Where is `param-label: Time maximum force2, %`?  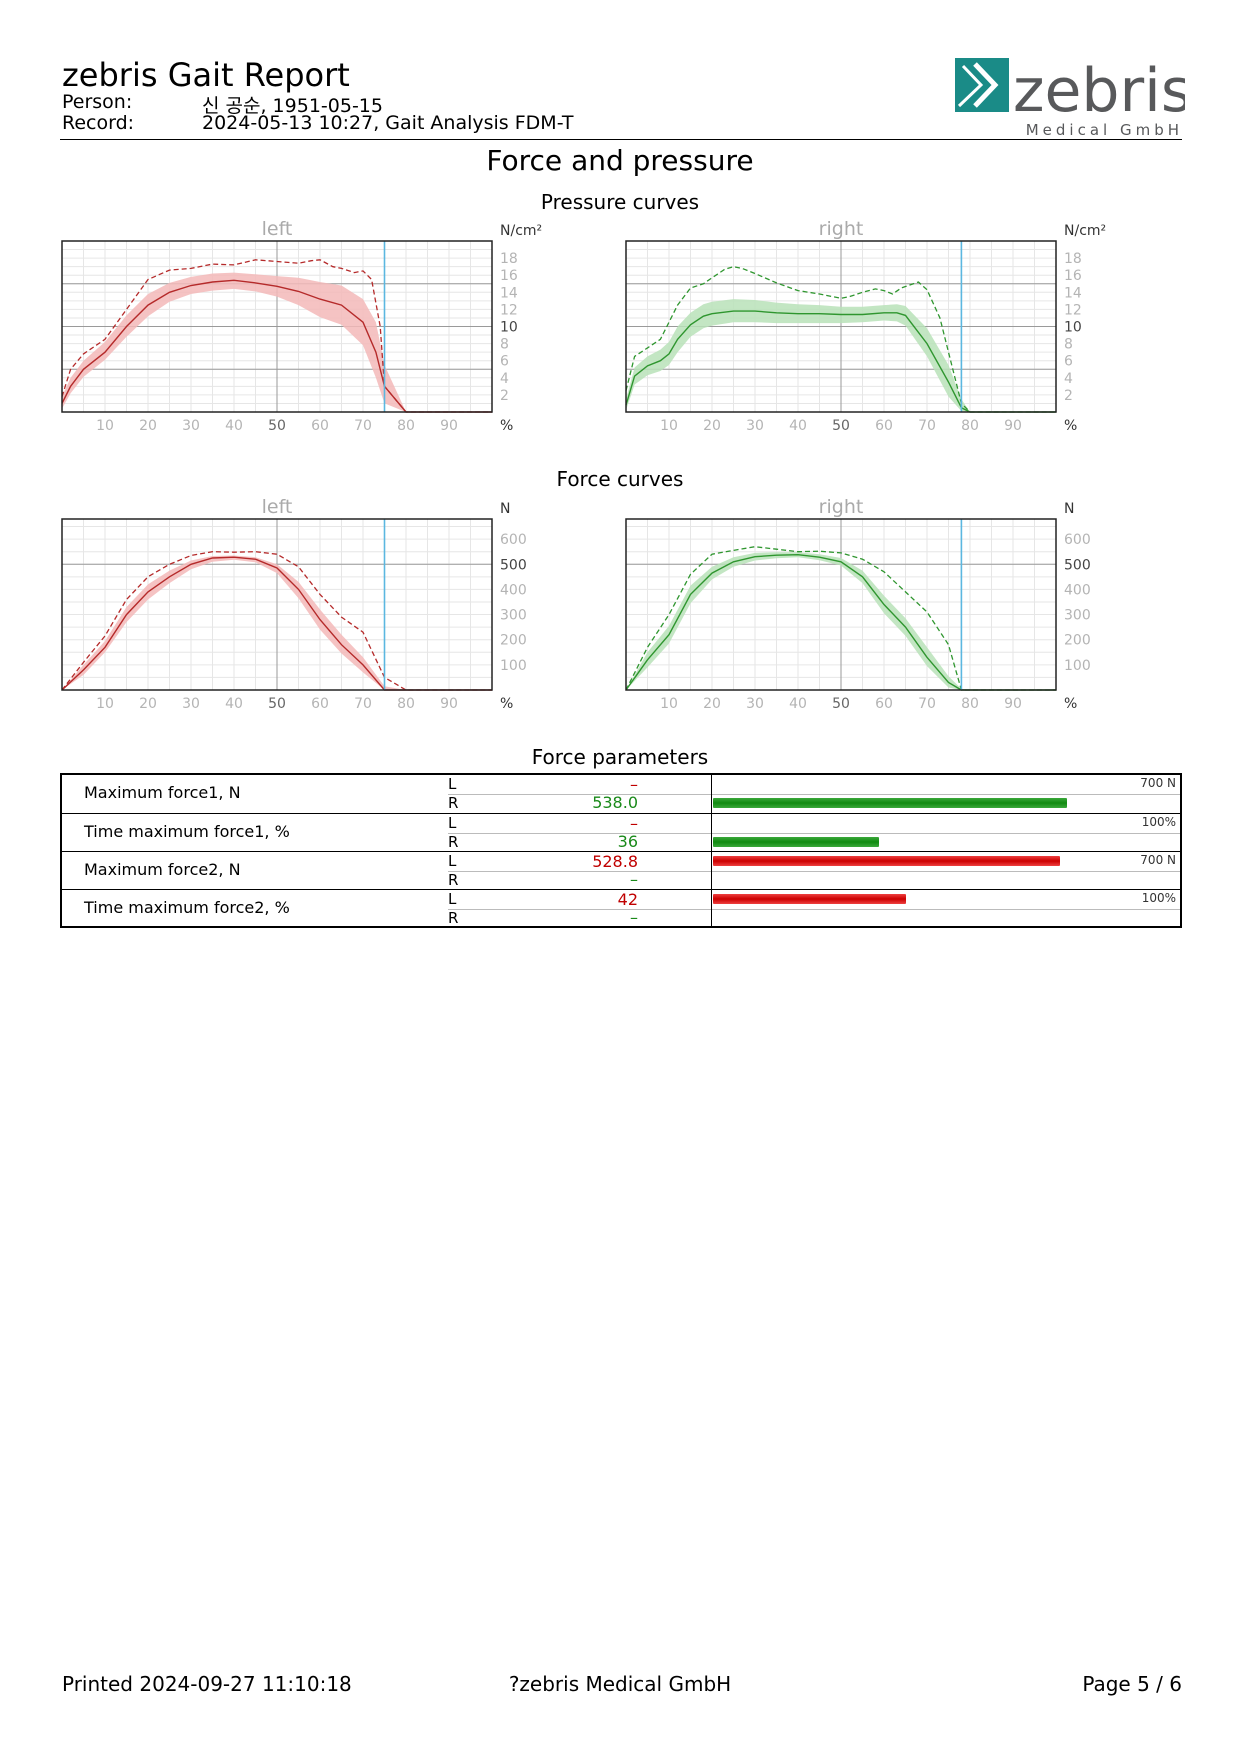 param-label: Time maximum force2, % is located at coordinates (187, 907).